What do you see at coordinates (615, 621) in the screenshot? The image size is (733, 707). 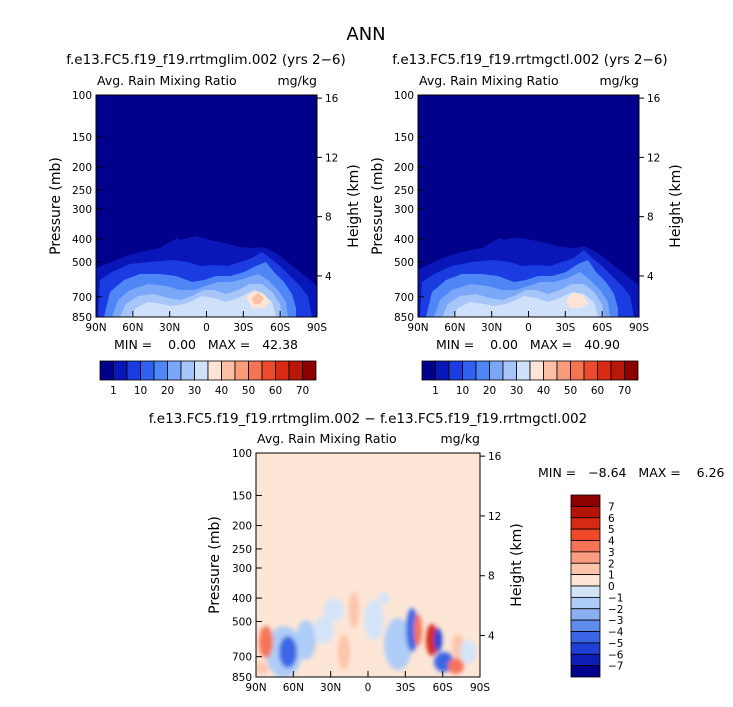 I see `panel-difference-colorbar-label: −3` at bounding box center [615, 621].